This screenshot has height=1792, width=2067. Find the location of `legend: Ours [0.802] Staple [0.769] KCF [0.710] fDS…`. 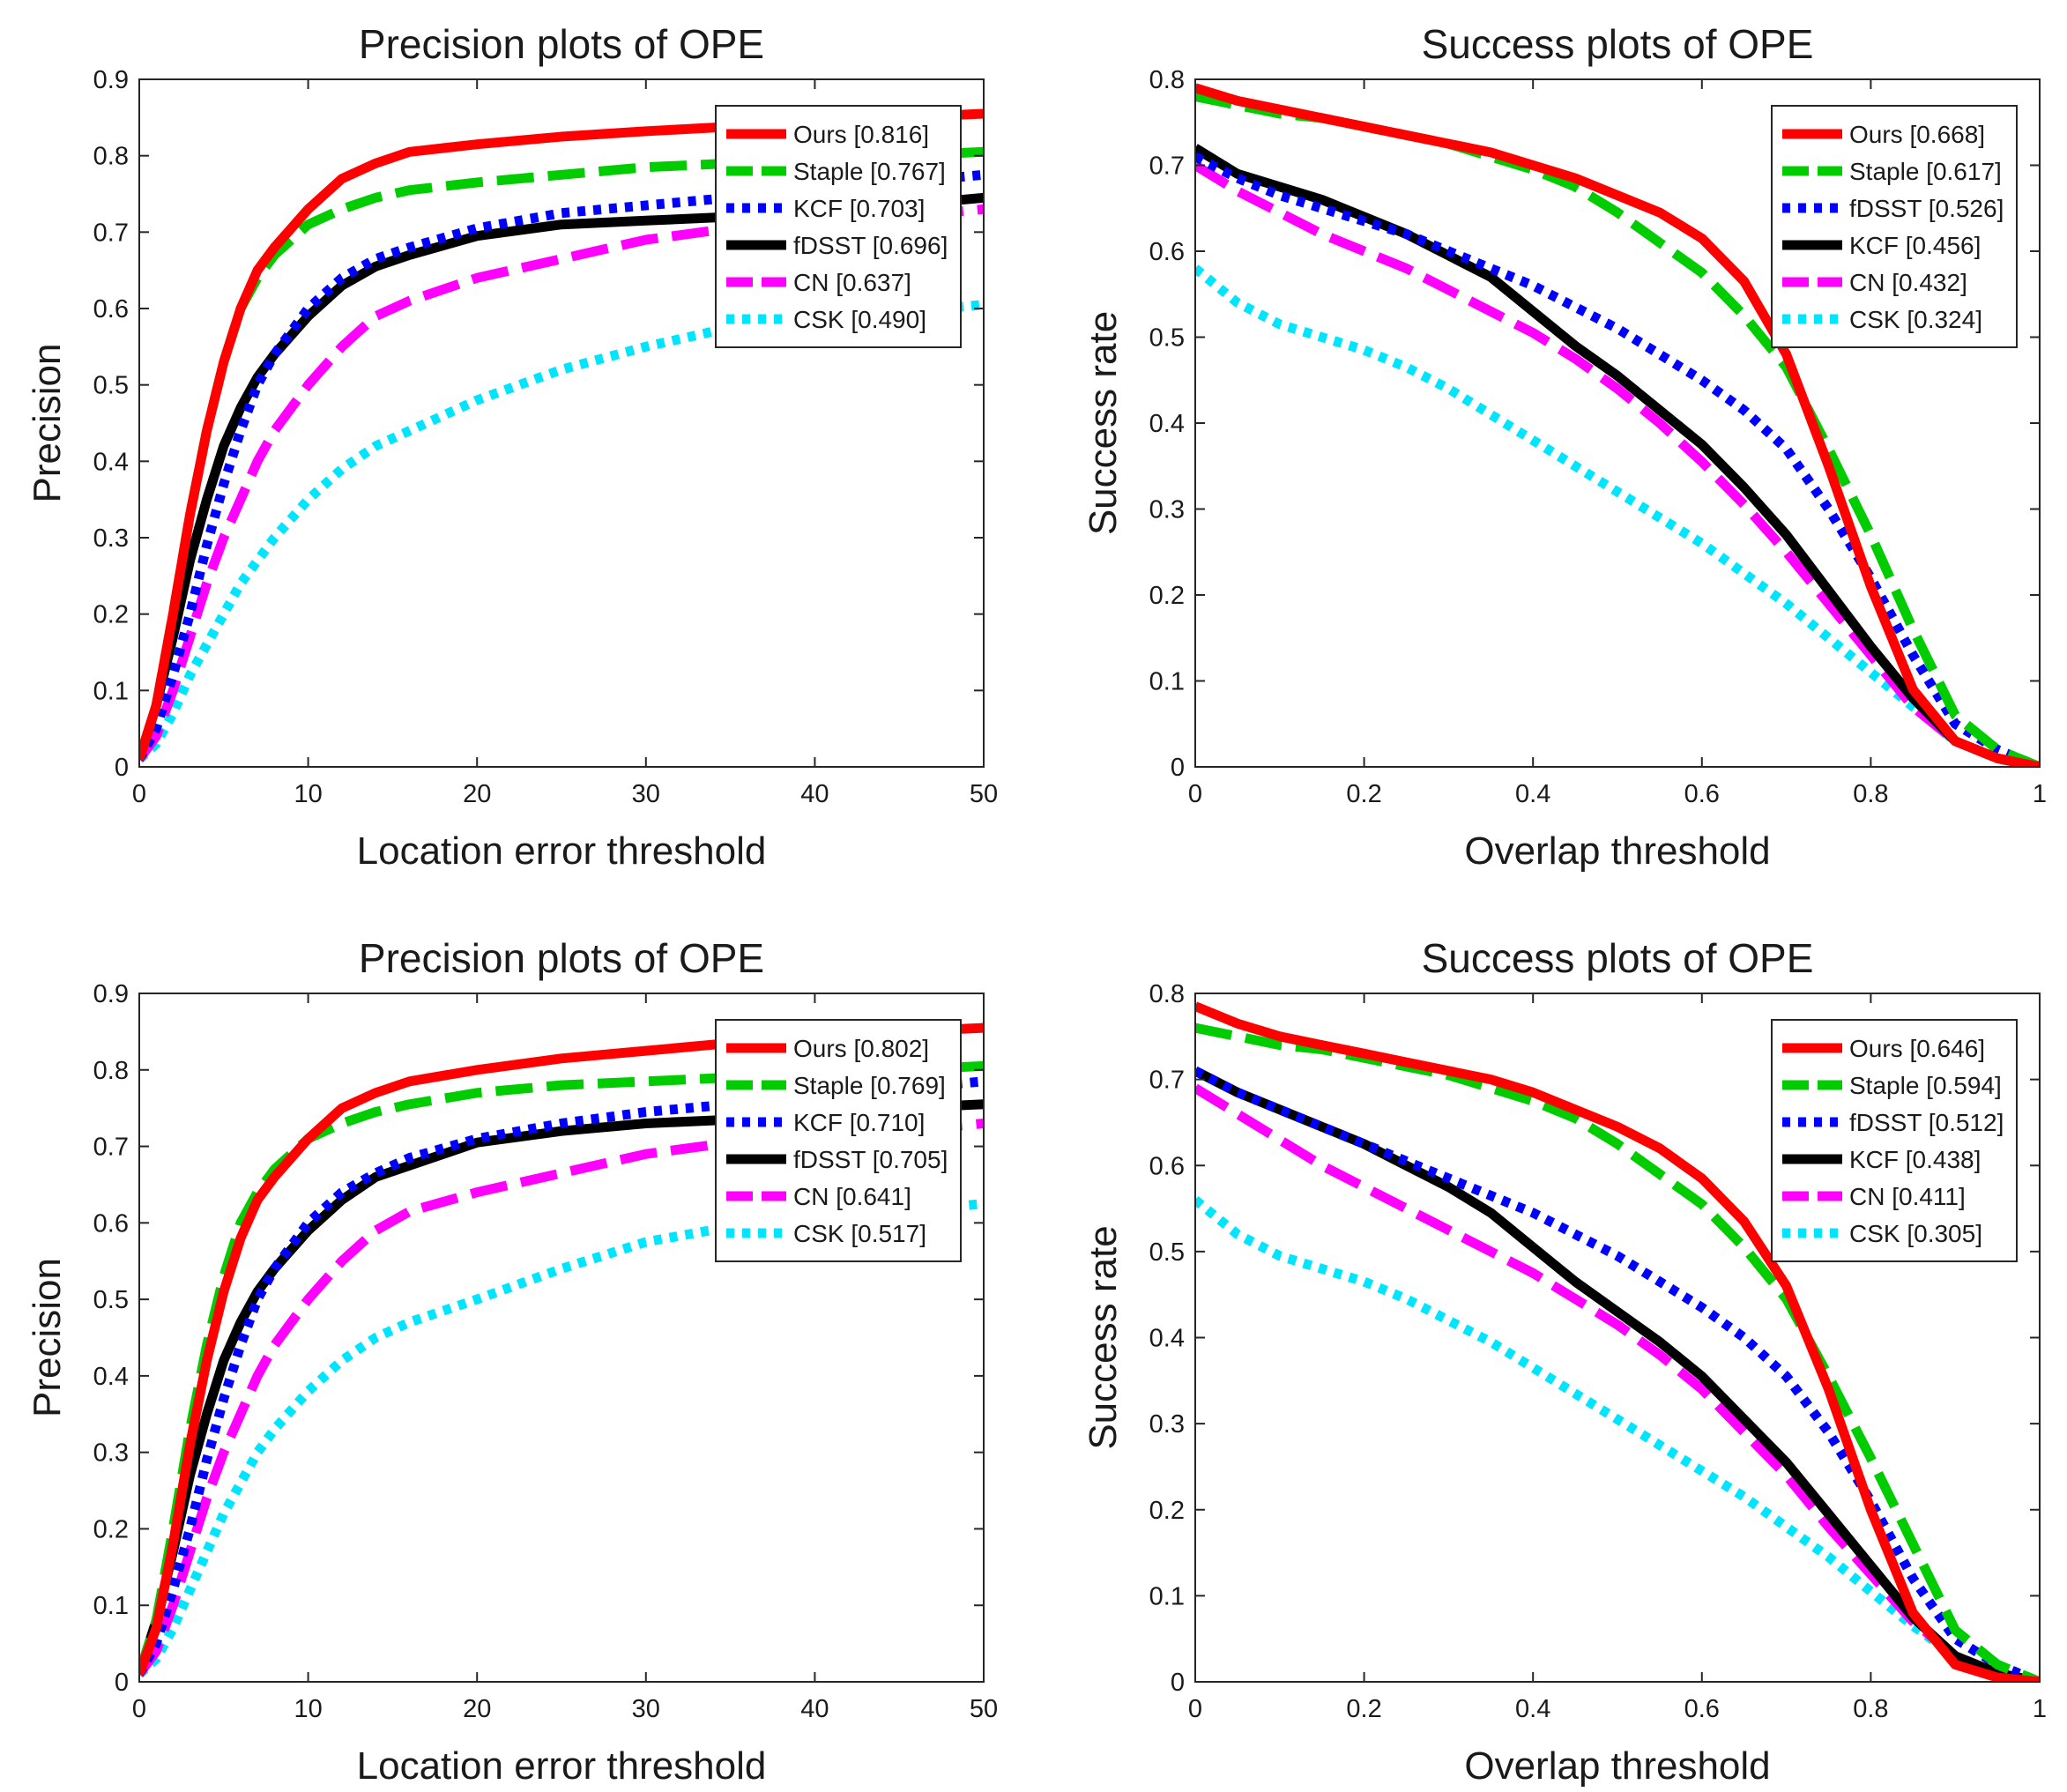

legend: Ours [0.802] Staple [0.769] KCF [0.710] fDS… is located at coordinates (838, 1140).